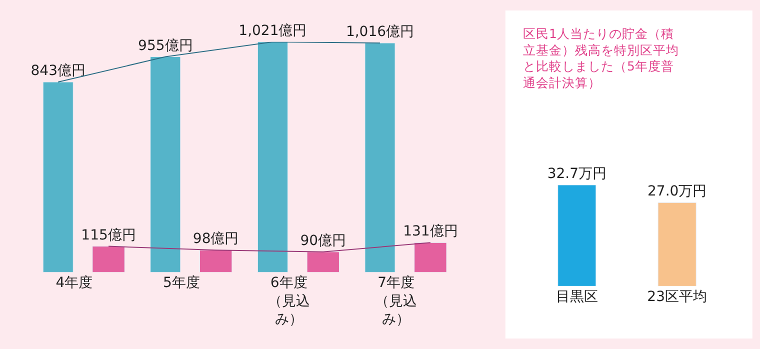 This screenshot has height=349, width=760. Describe the element at coordinates (165, 46) in the screenshot. I see `data-label: 955億円` at that location.